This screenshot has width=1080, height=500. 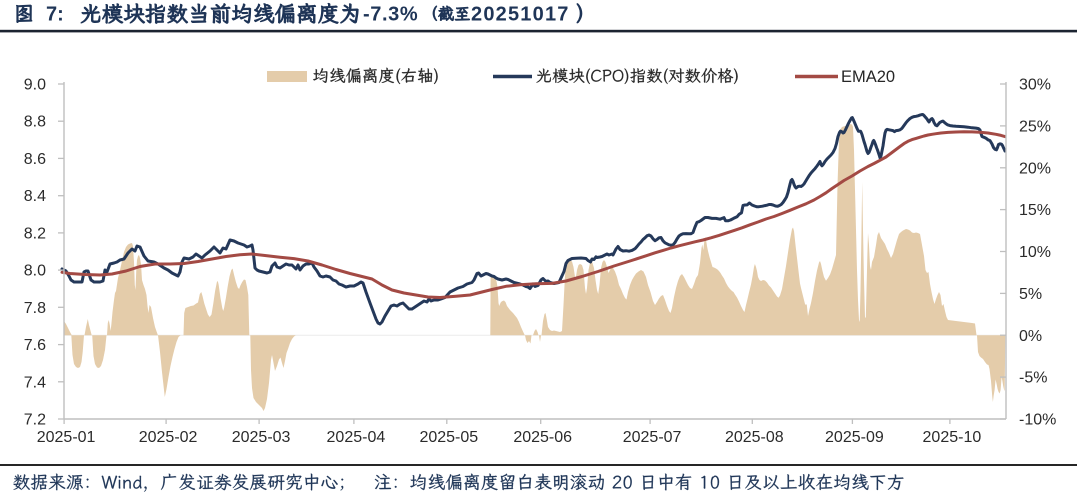 What do you see at coordinates (35, 382) in the screenshot?
I see `svg-text: 7.4` at bounding box center [35, 382].